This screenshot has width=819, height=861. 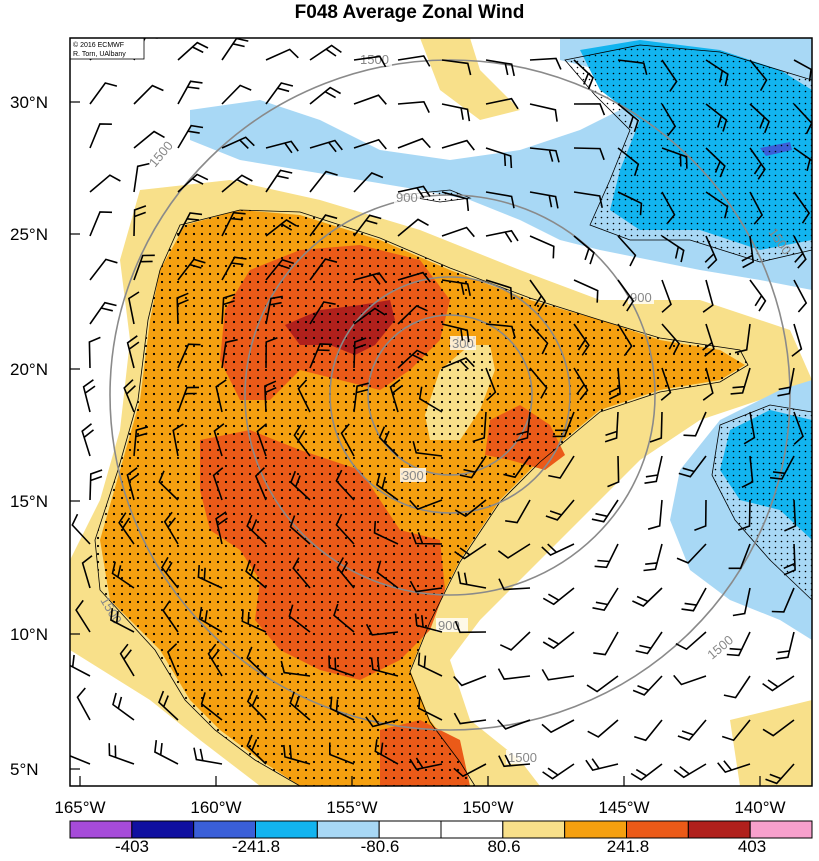 I want to click on colorbar-tick-label: -403, so click(x=132, y=846).